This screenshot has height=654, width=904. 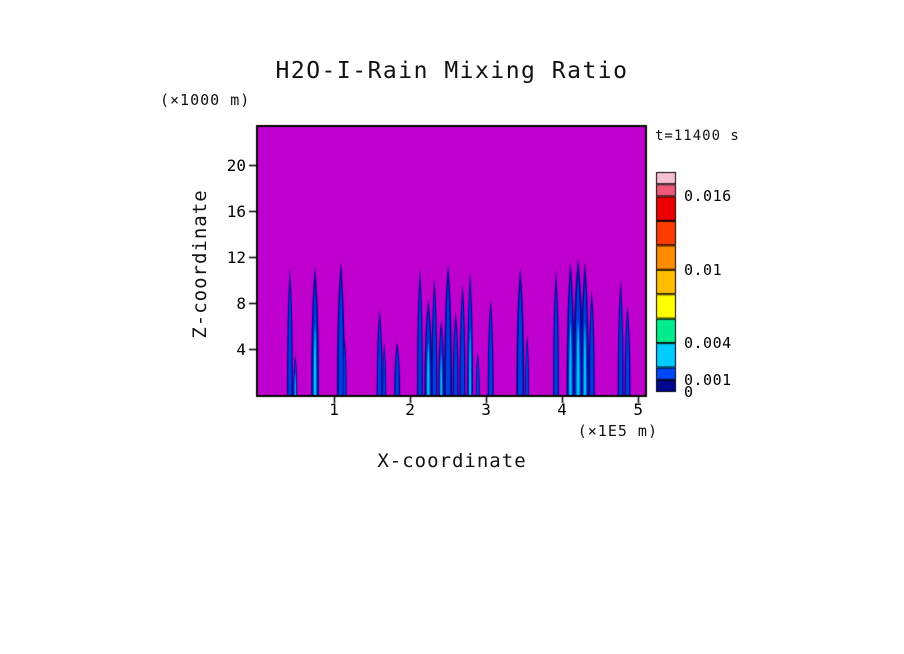 What do you see at coordinates (236, 211) in the screenshot?
I see `y-tick-label: 16` at bounding box center [236, 211].